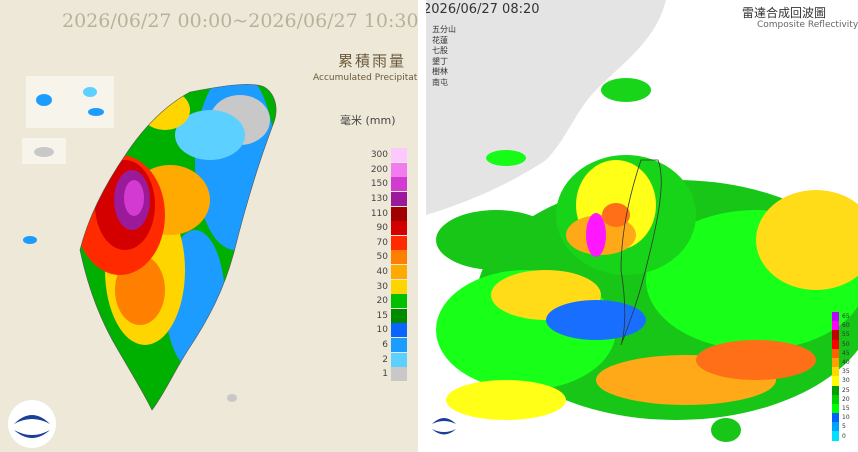 This screenshot has width=858, height=452. Describe the element at coordinates (846, 335) in the screenshot. I see `legend-label: 55` at that location.